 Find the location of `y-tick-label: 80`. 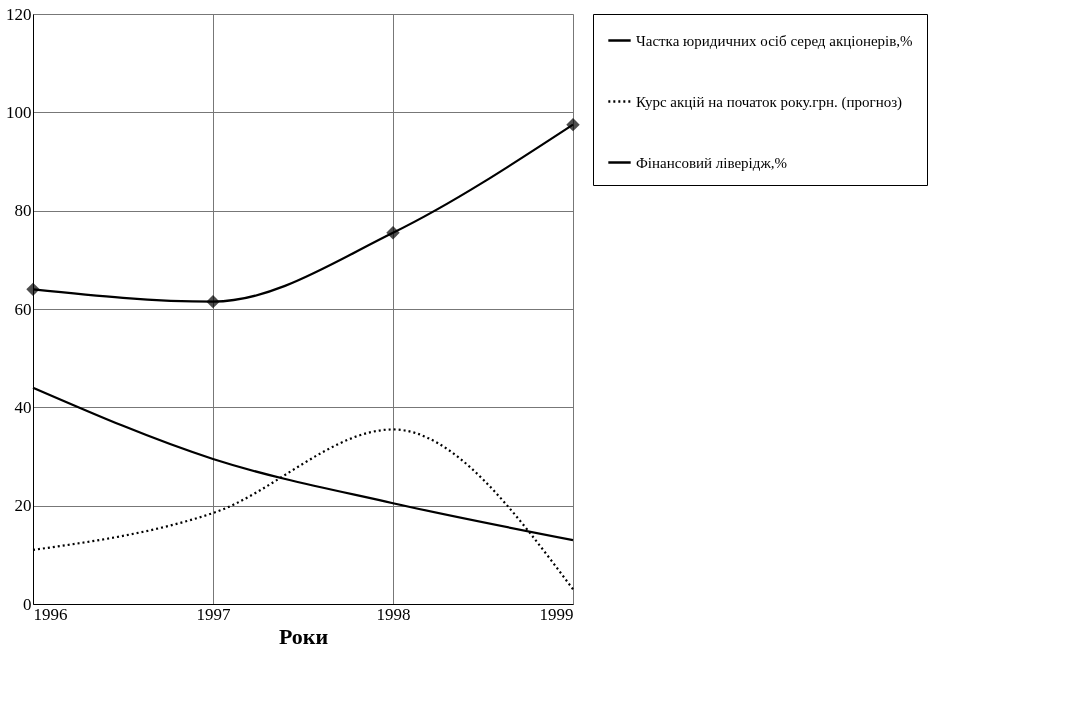

y-tick-label: 80 is located at coordinates (23, 211).